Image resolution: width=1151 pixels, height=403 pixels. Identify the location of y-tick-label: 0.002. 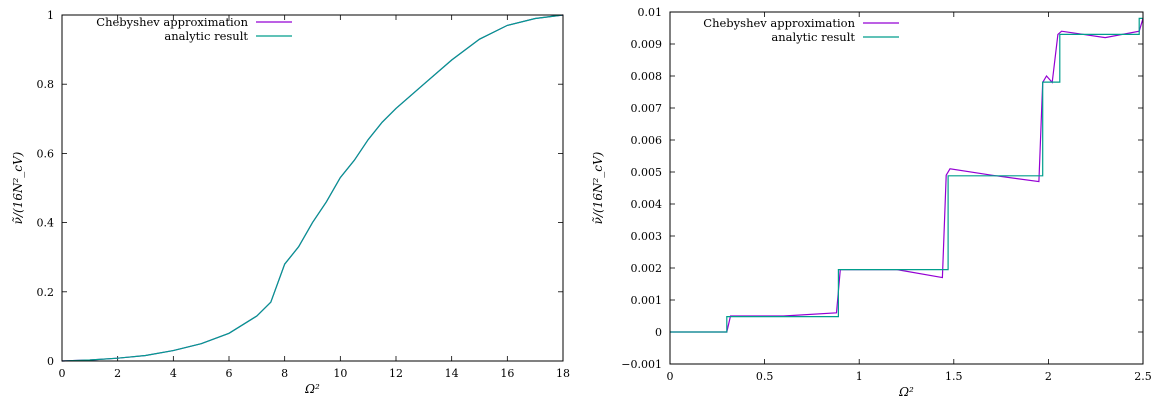
(647, 268).